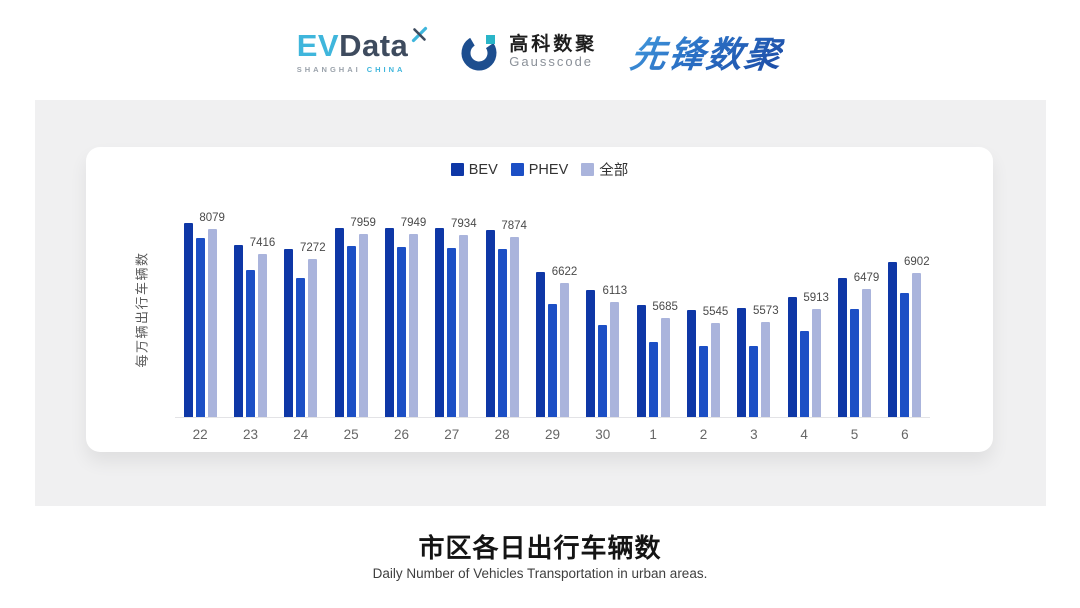 This screenshot has height=608, width=1080. Describe the element at coordinates (754, 434) in the screenshot. I see `x-axis-label: 3` at that location.